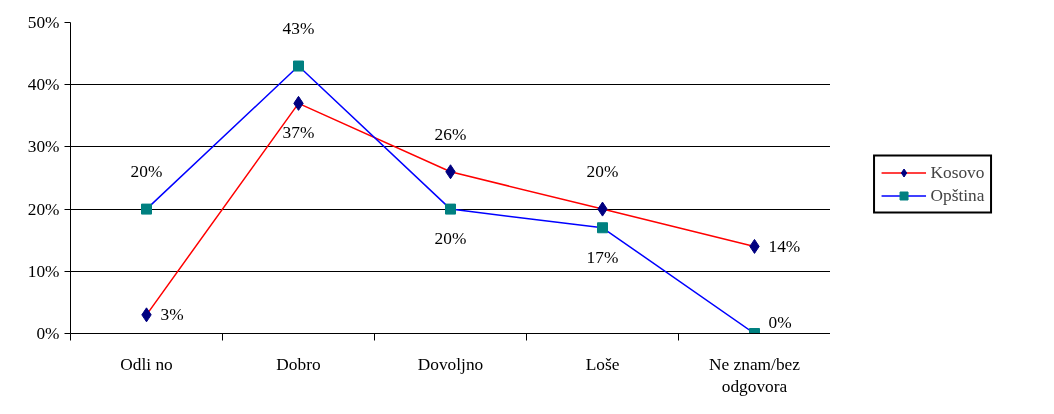 The image size is (1054, 414). I want to click on x-tick-label: Dovoljno, so click(450, 364).